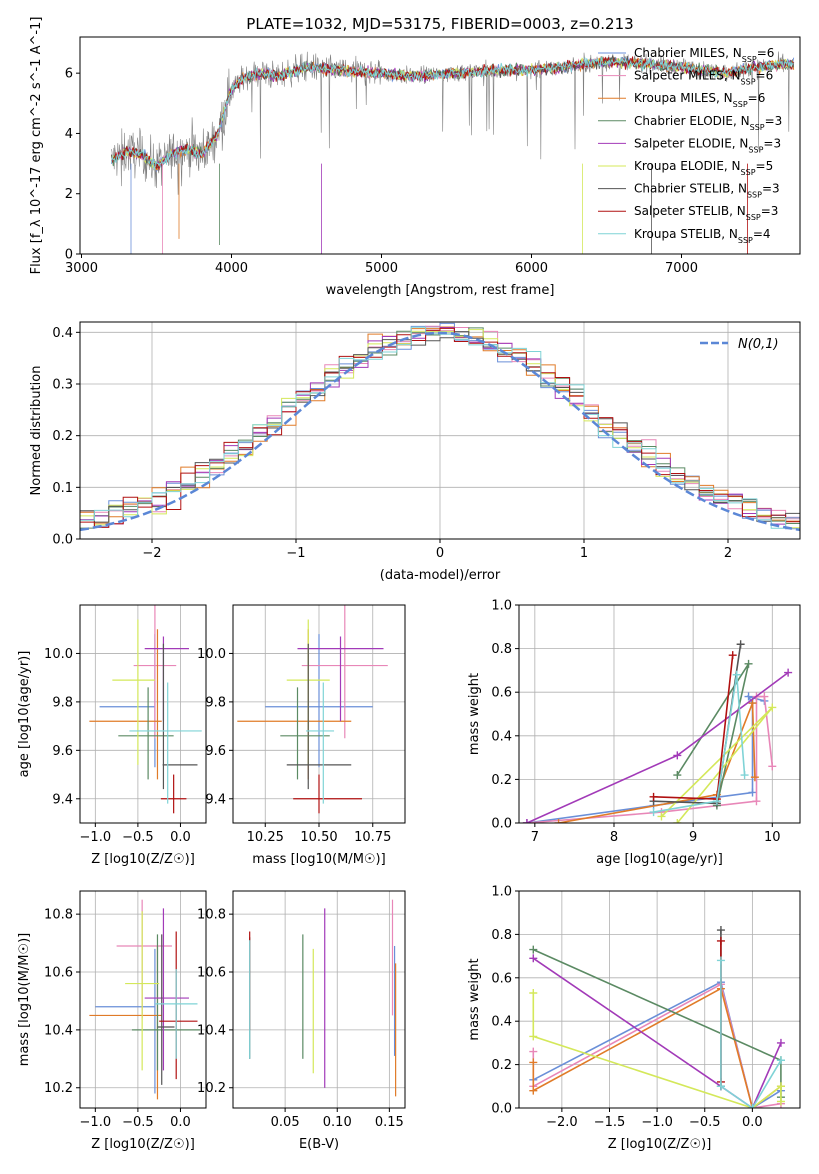 Image resolution: width=819 pixels, height=1174 pixels. What do you see at coordinates (58, 654) in the screenshot?
I see `y-tick-label: 10.0` at bounding box center [58, 654].